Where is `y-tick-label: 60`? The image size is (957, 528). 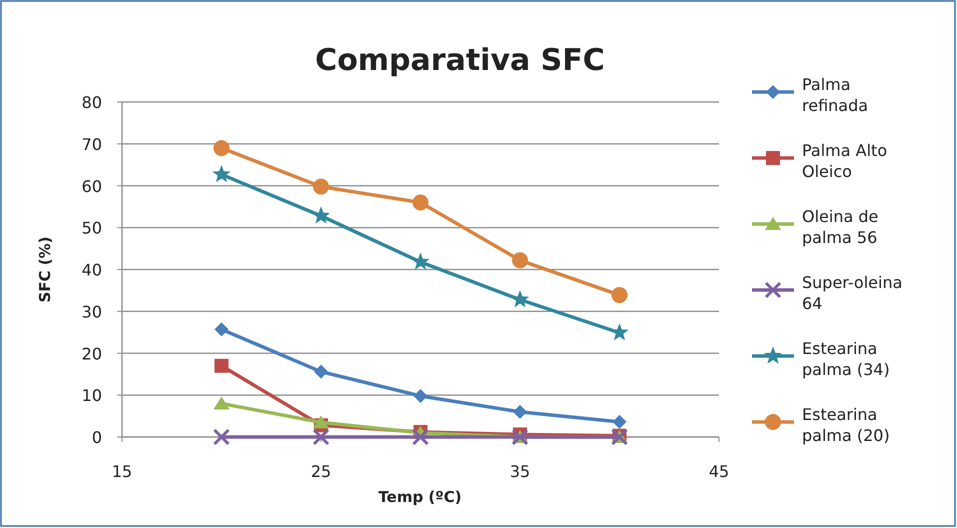 y-tick-label: 60 is located at coordinates (92, 186).